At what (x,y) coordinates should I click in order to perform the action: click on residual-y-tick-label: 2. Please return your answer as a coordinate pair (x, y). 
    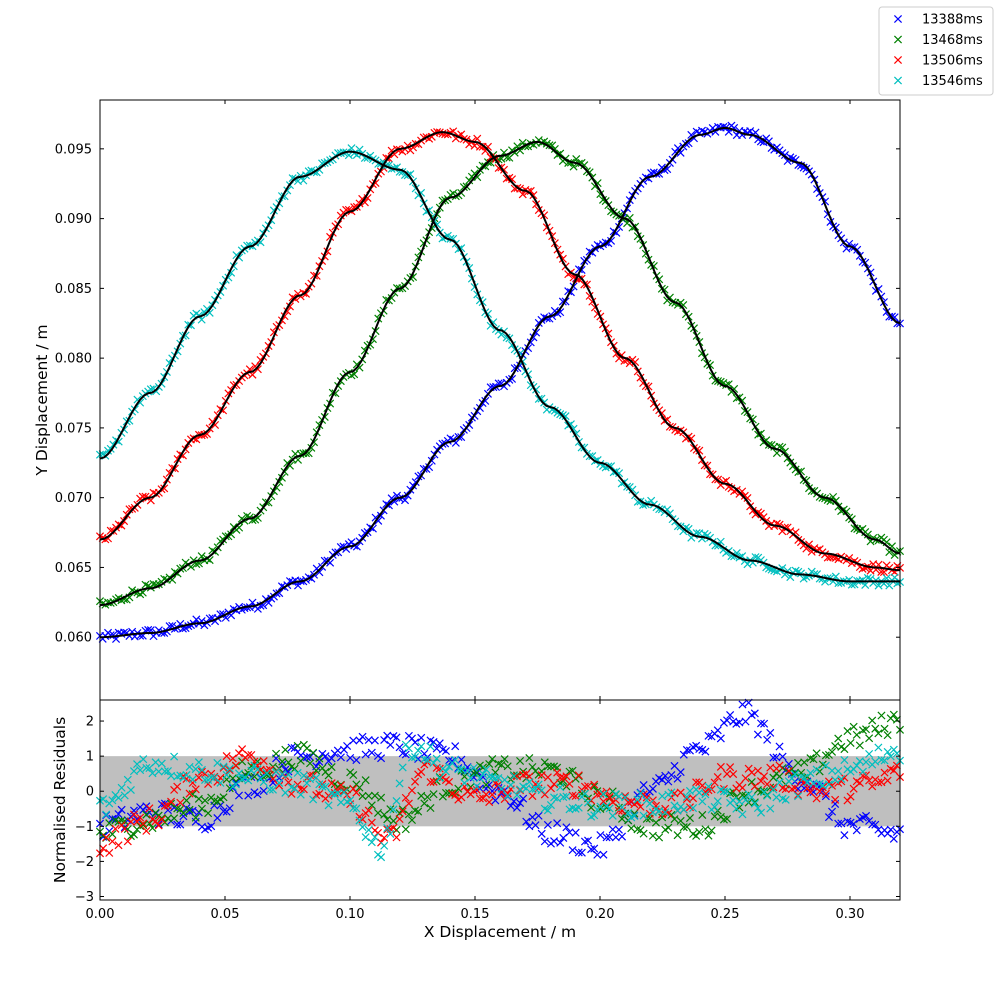
    Looking at the image, I should click on (90, 722).